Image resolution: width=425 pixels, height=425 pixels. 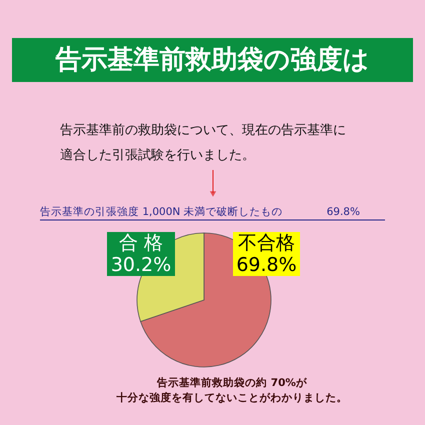 What do you see at coordinates (266, 265) in the screenshot?
I see `data-label: 69.8%` at bounding box center [266, 265].